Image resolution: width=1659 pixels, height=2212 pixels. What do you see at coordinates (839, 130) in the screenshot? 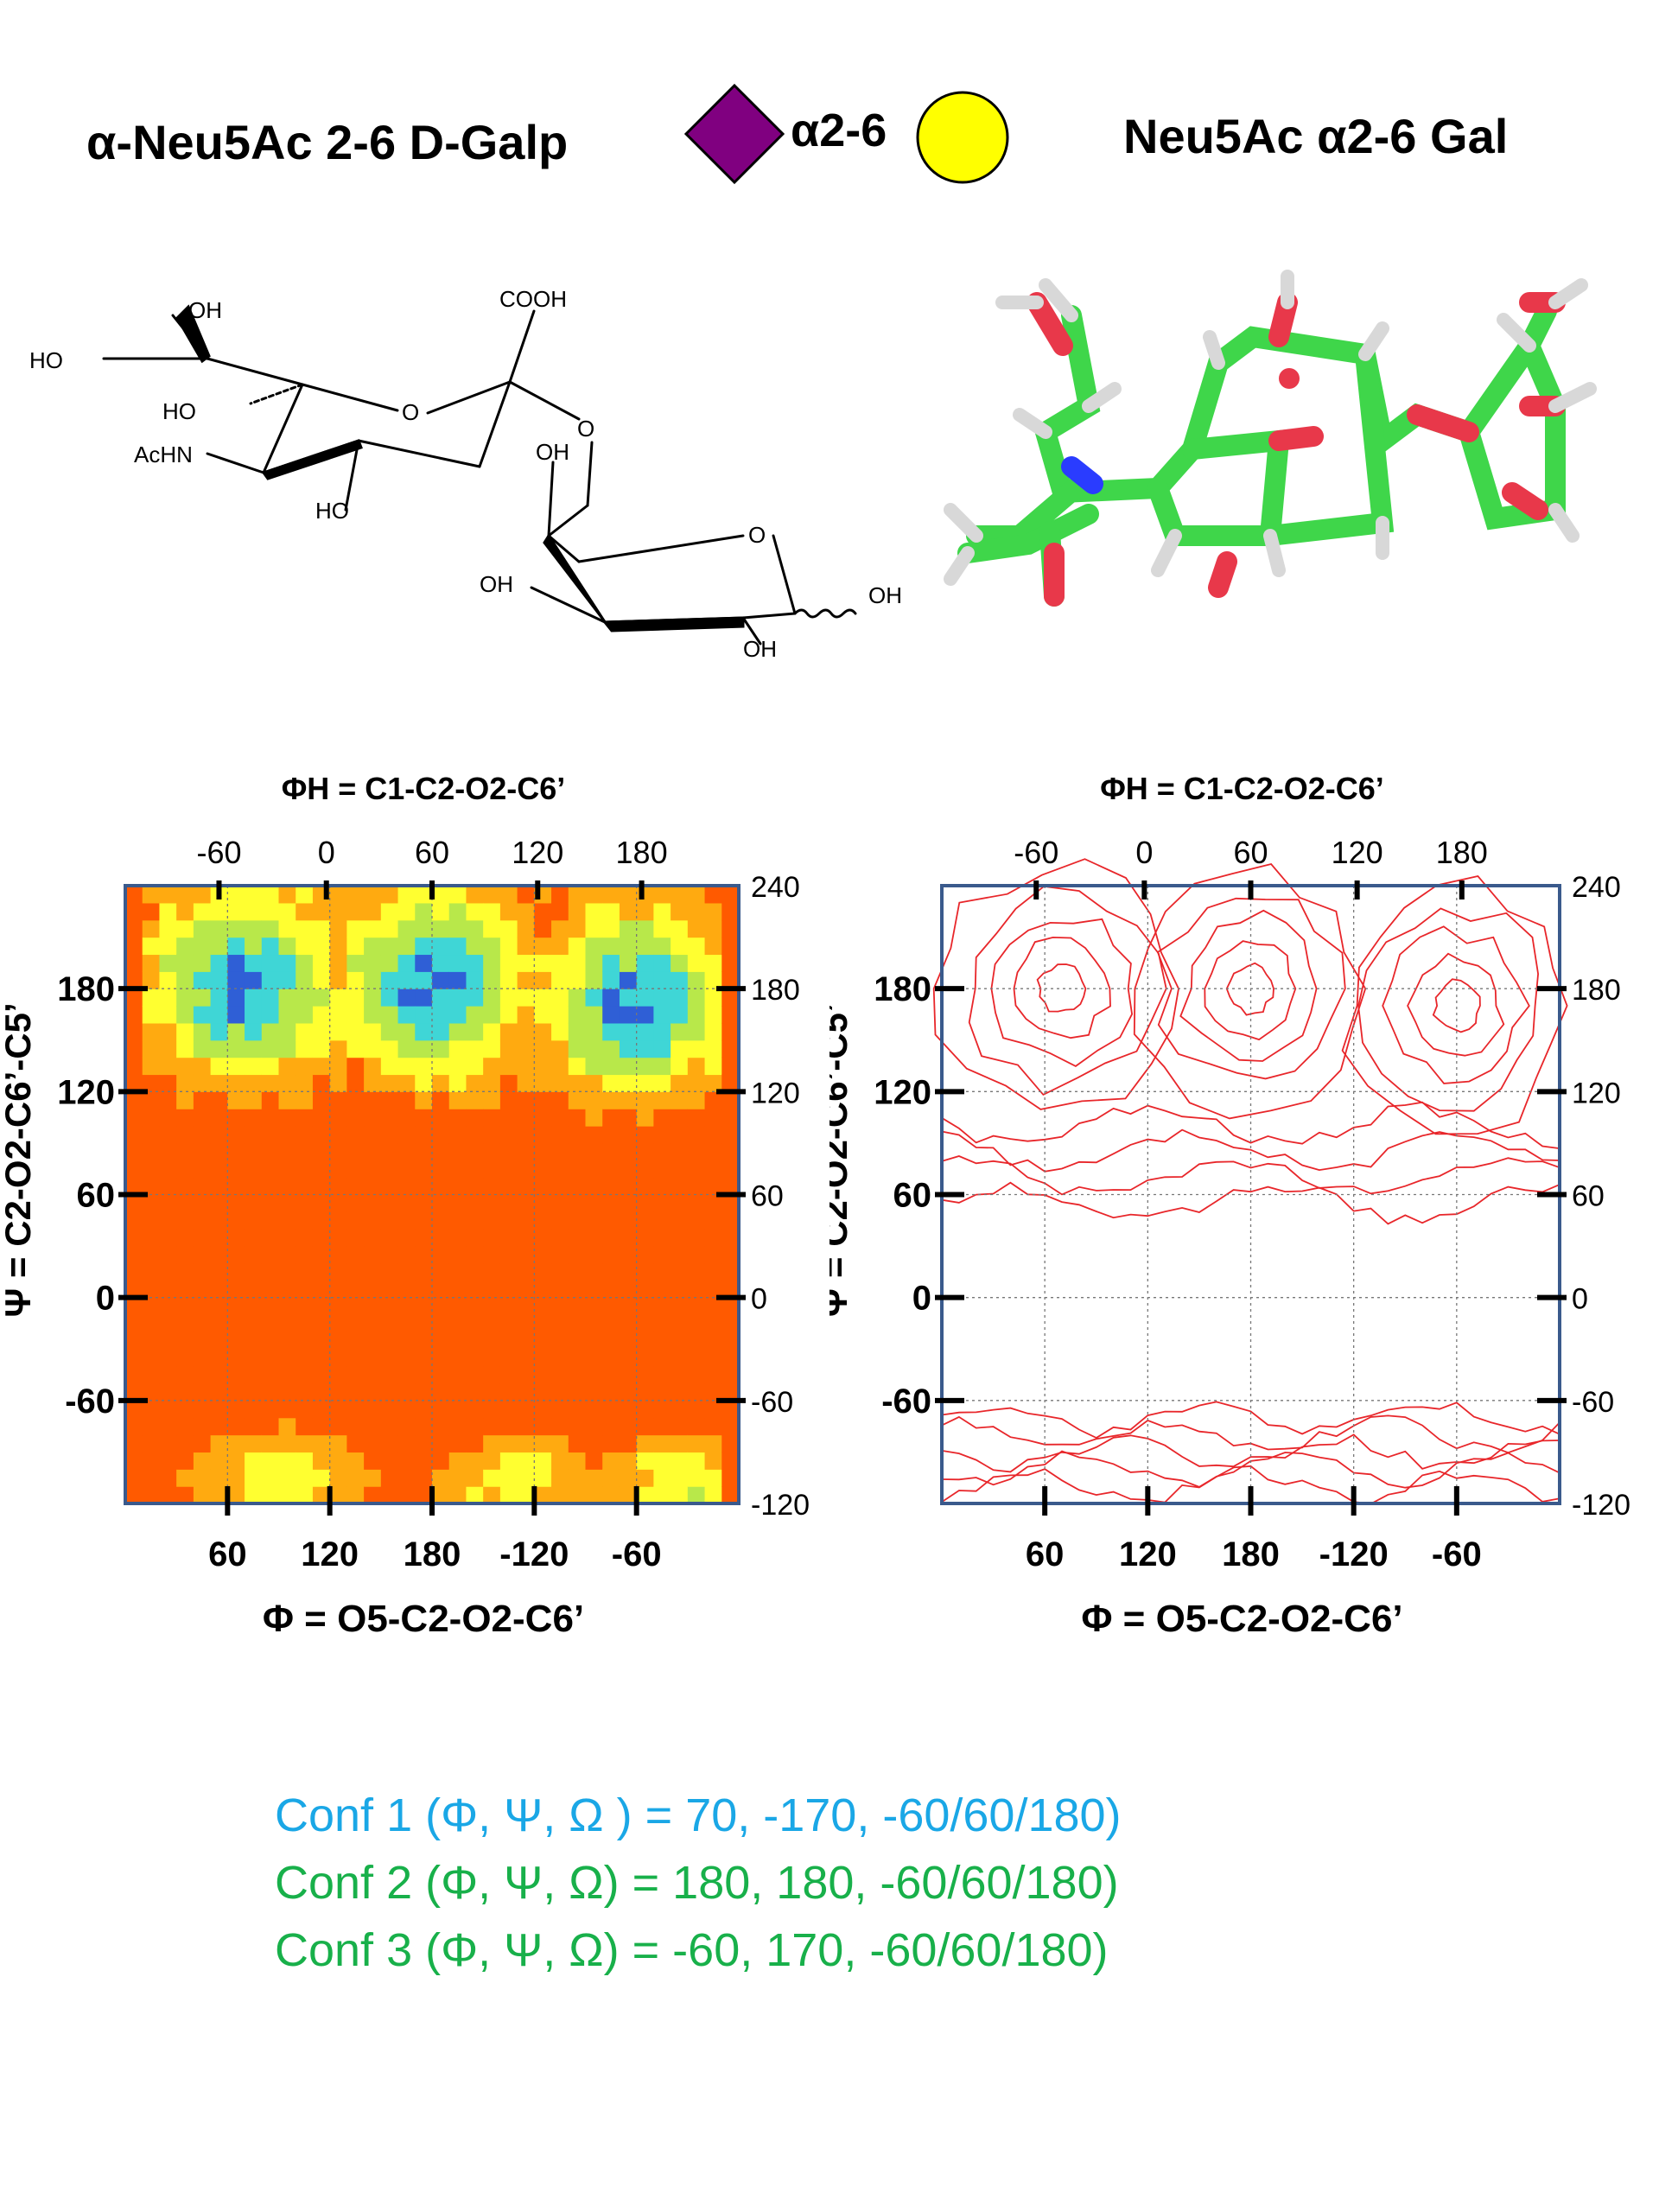
I see `linkage-label: α2-6` at bounding box center [839, 130].